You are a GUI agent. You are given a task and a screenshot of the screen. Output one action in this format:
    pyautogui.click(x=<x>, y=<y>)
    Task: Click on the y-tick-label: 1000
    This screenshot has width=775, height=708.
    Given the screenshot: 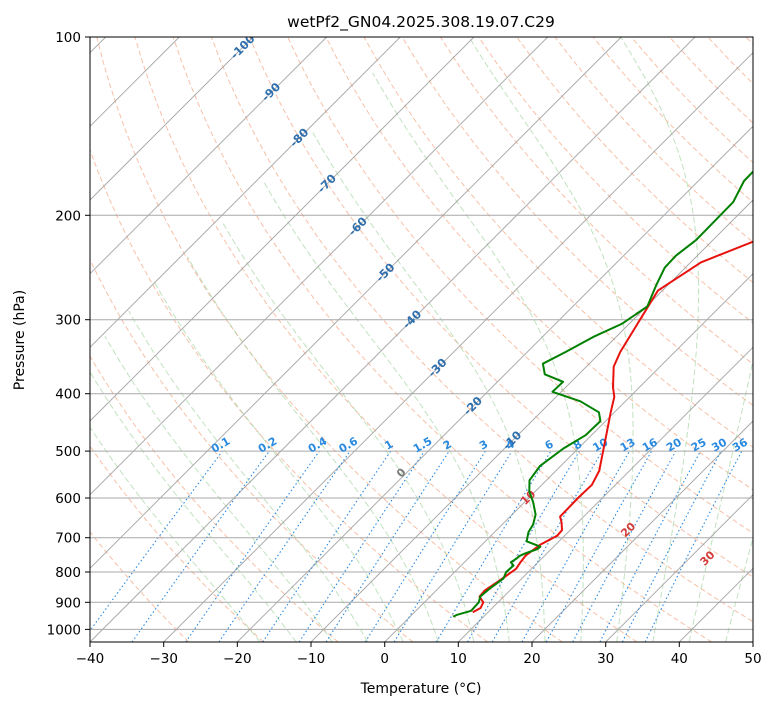 What is the action you would take?
    pyautogui.click(x=64, y=630)
    